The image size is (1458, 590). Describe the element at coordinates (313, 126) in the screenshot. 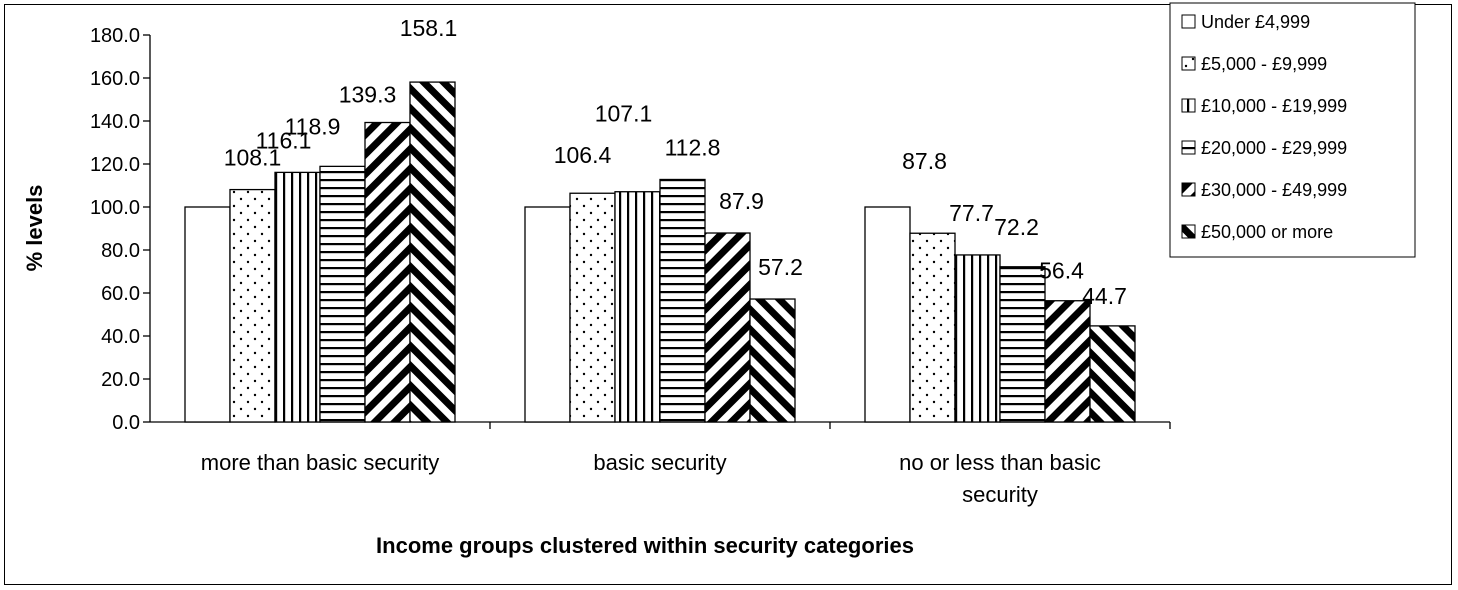

I see `data-label: 118.9` at that location.